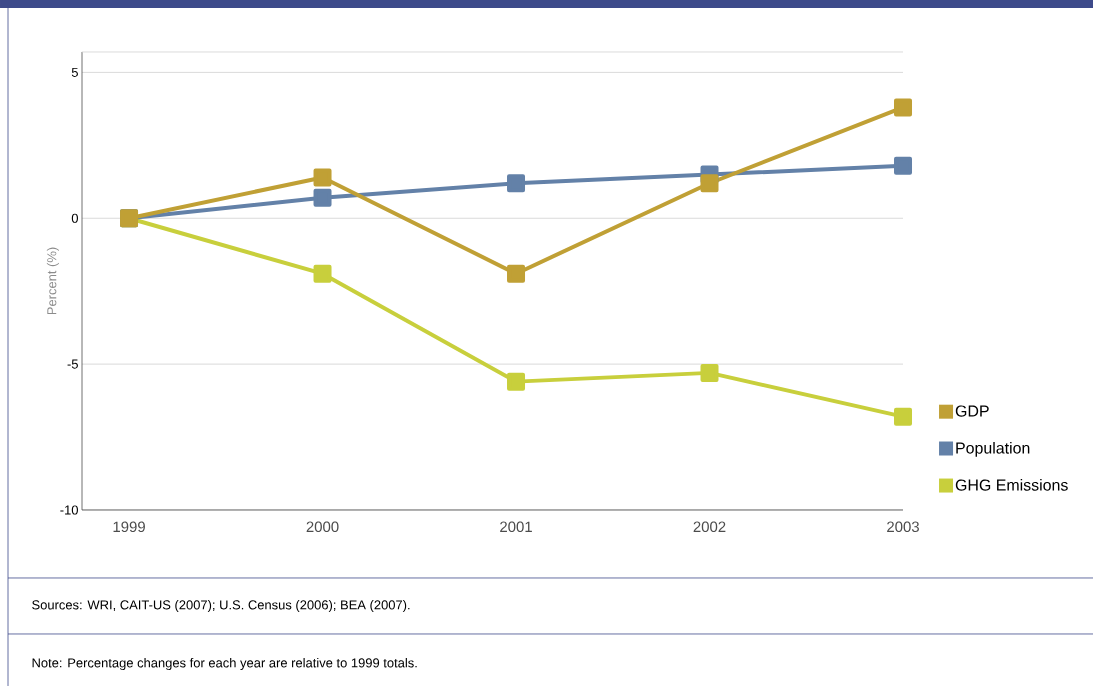  Describe the element at coordinates (993, 449) in the screenshot. I see `legend-label: Population` at that location.